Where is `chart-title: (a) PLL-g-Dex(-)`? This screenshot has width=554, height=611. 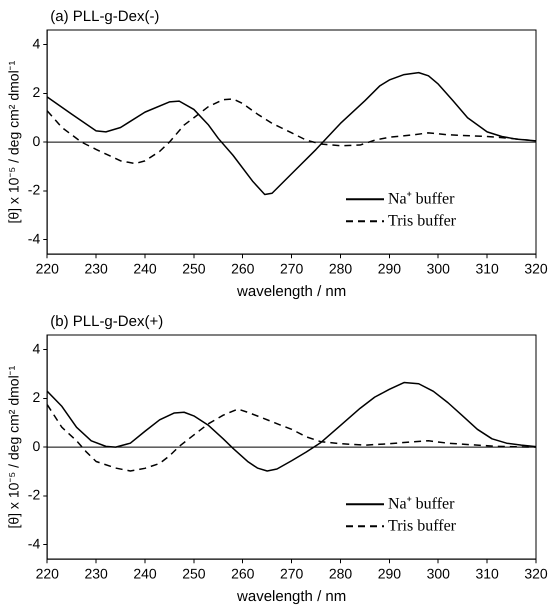 chart-title: (a) PLL-g-Dex(-) is located at coordinates (105, 16).